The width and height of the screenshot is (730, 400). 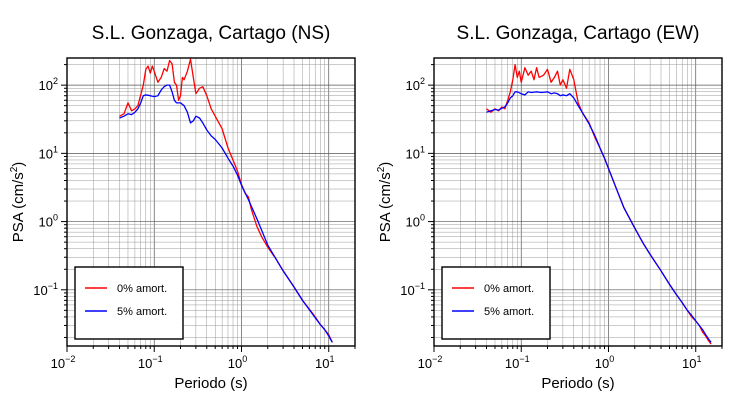 What do you see at coordinates (211, 33) in the screenshot?
I see `chart-title: S.L. Gonzaga, Cartago (NS)` at bounding box center [211, 33].